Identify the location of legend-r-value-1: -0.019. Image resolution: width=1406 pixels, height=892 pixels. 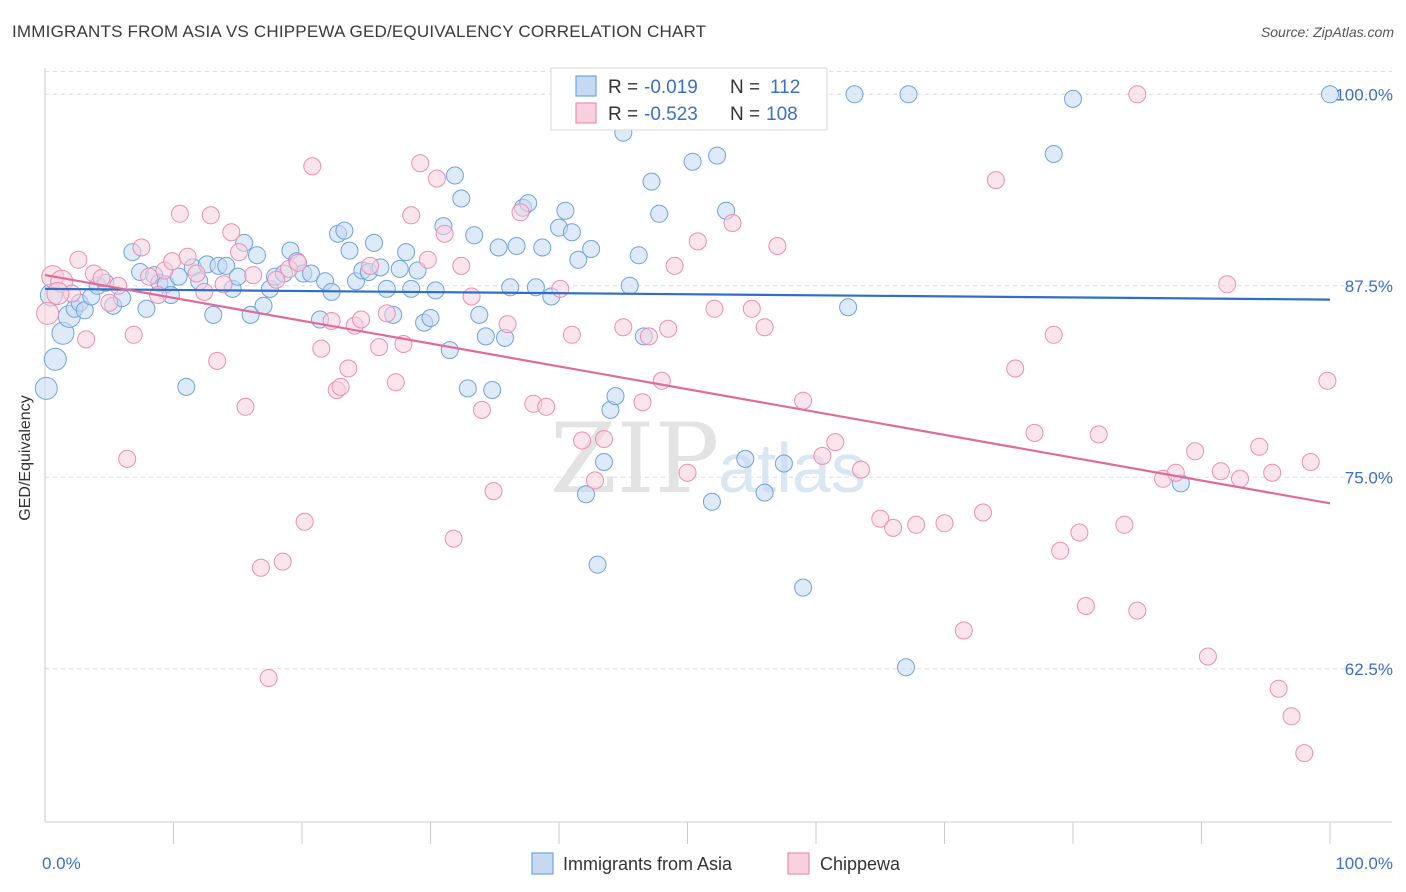
(671, 87).